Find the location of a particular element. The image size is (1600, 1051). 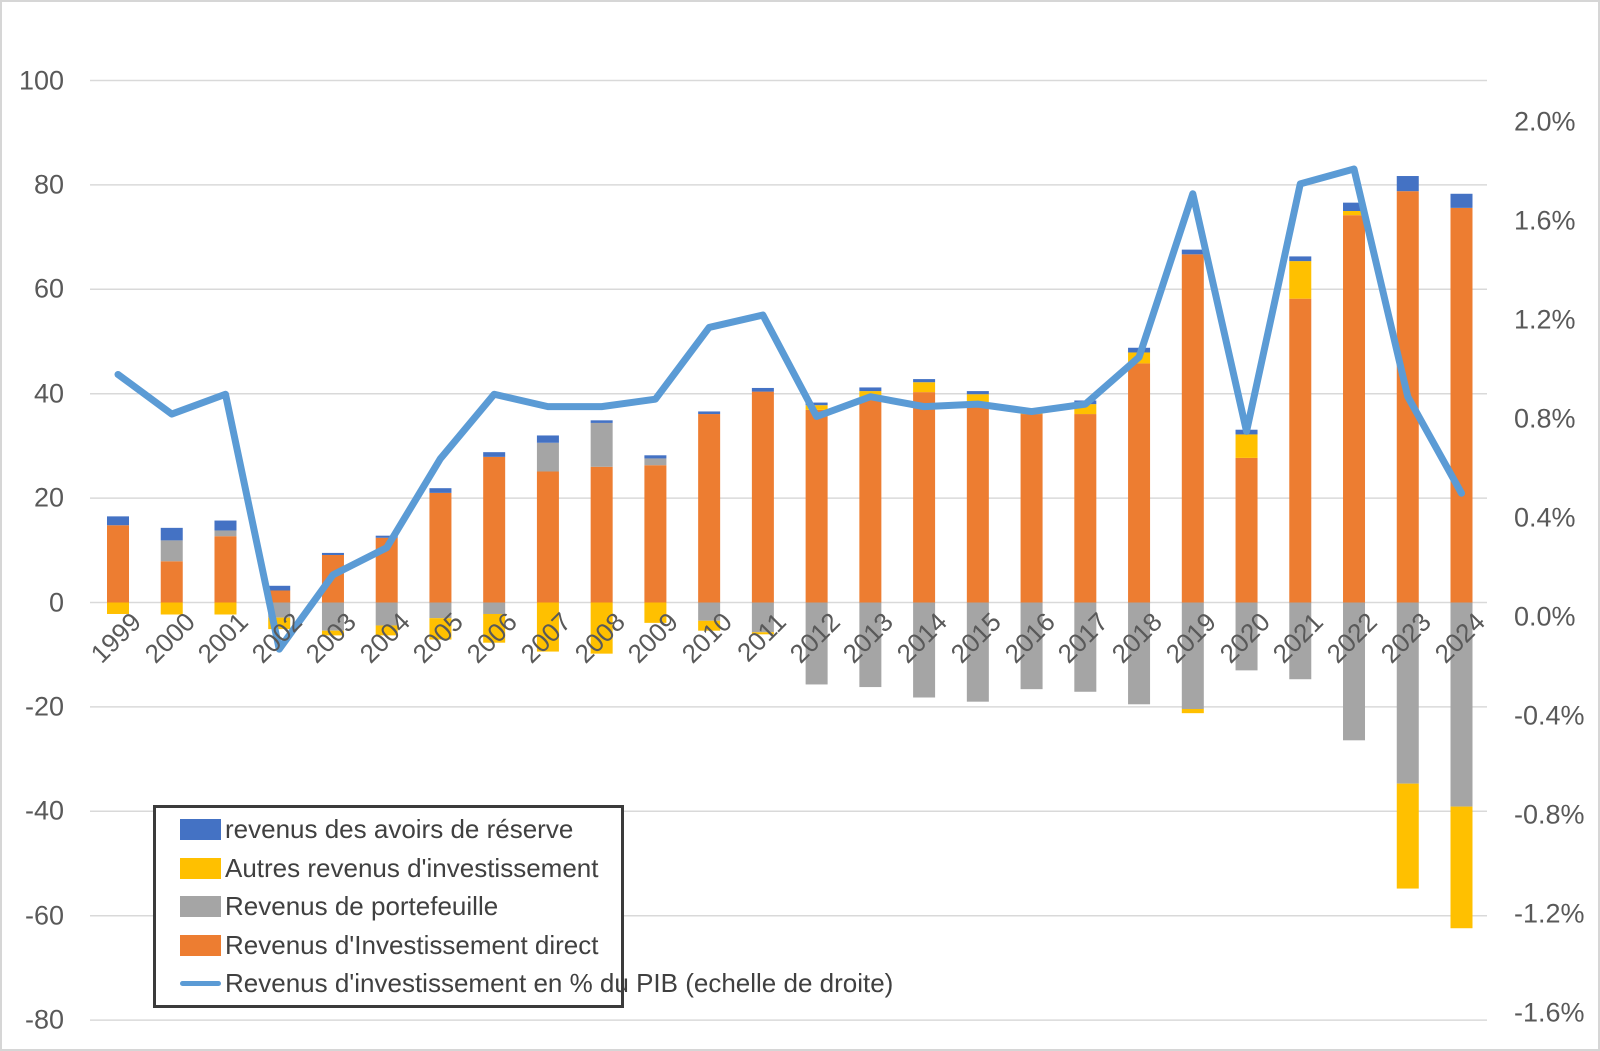

y-right-tick: -1.6% is located at coordinates (1549, 1012).